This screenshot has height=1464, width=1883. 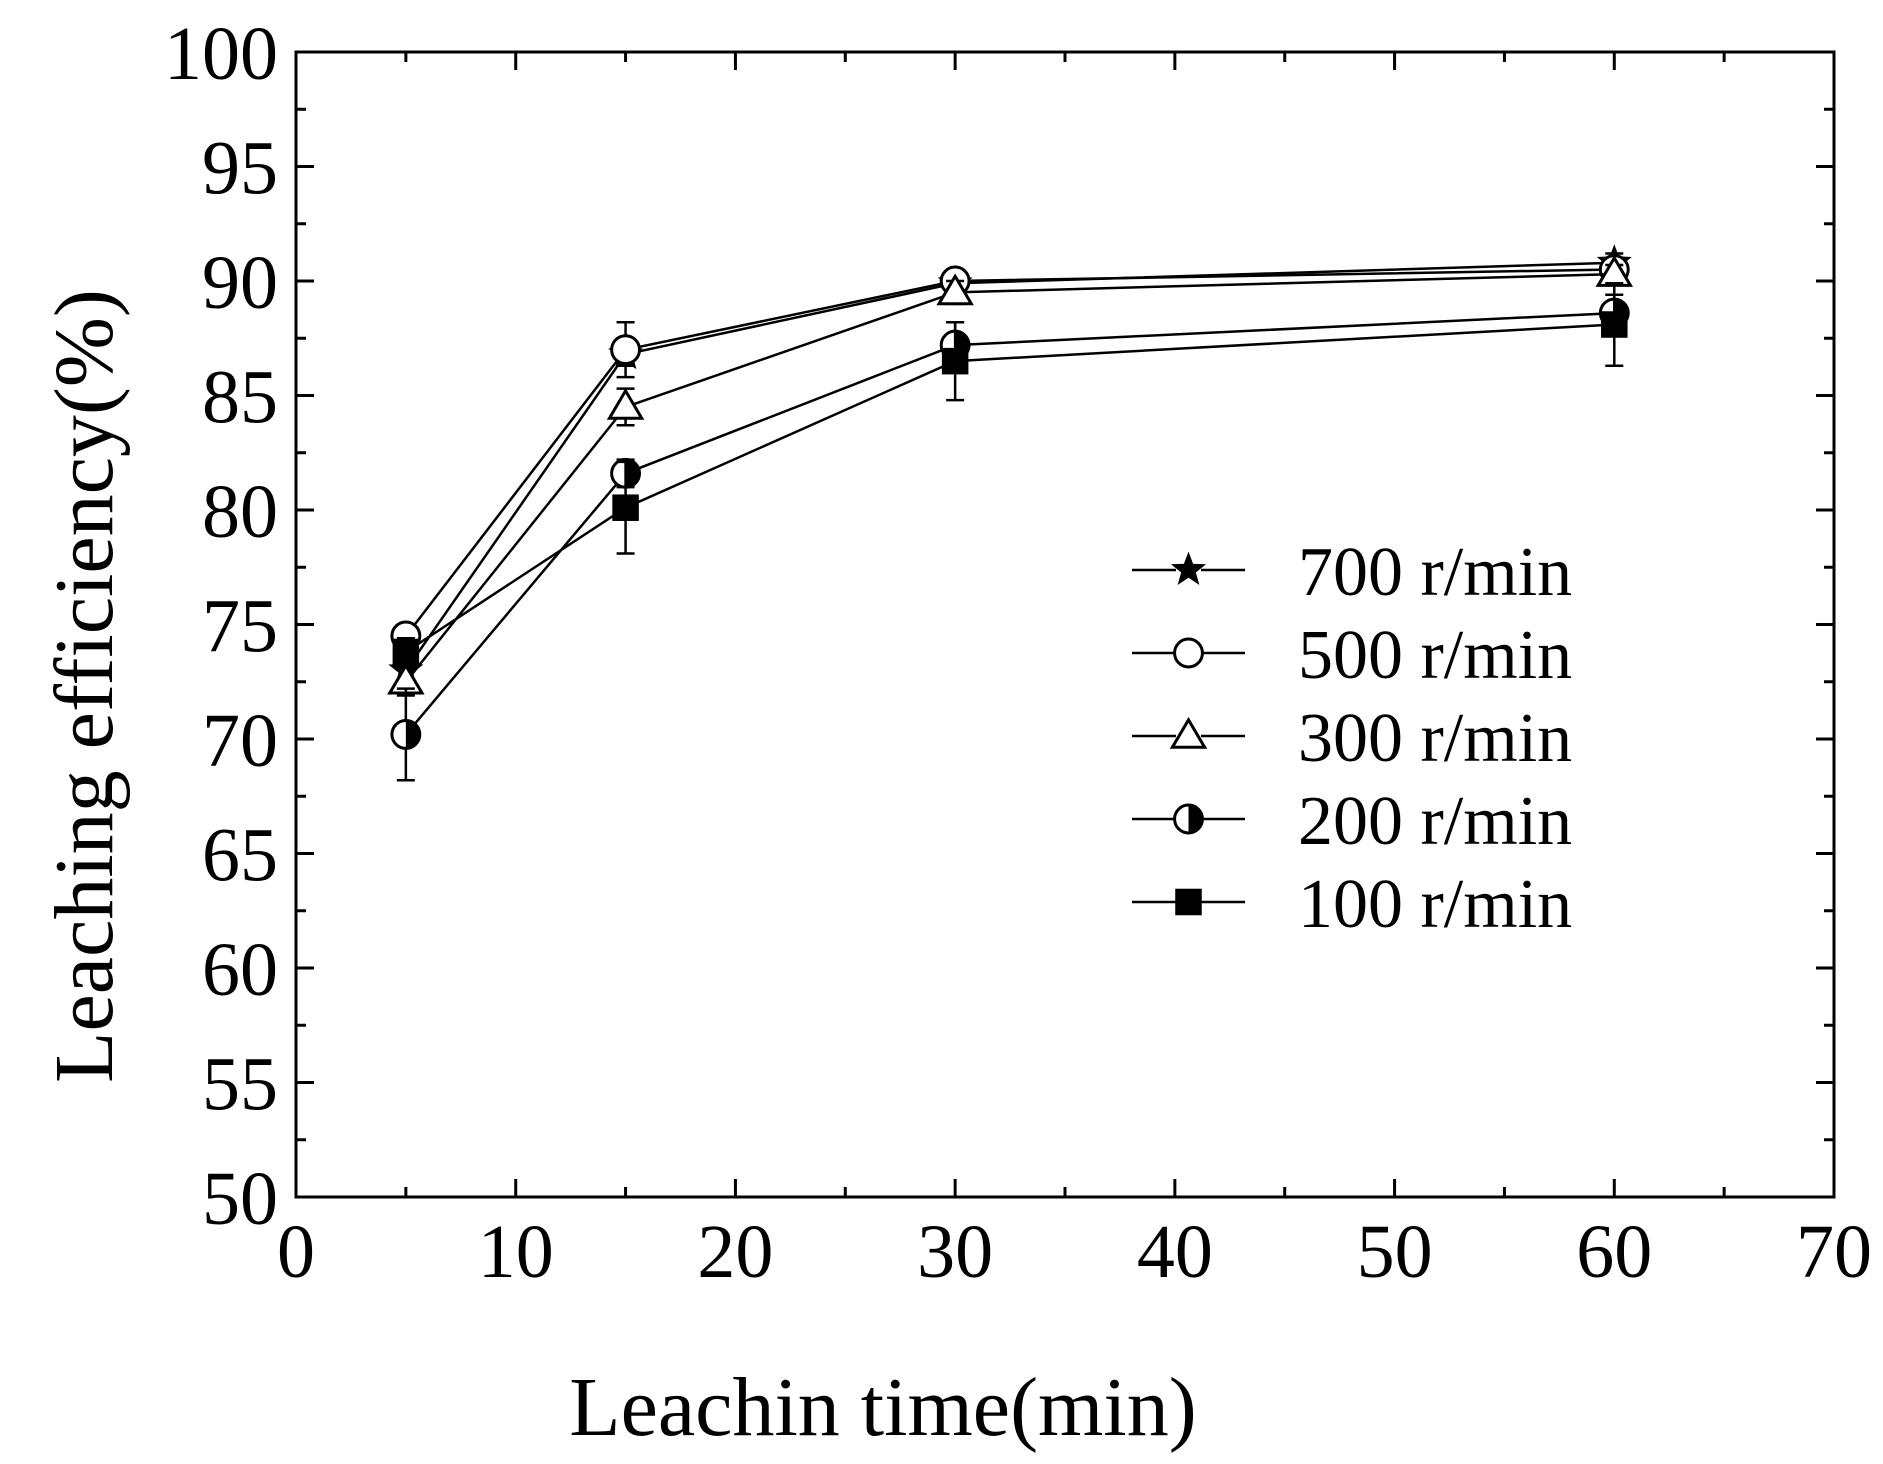 What do you see at coordinates (1834, 1252) in the screenshot?
I see `x-tick-label: 70` at bounding box center [1834, 1252].